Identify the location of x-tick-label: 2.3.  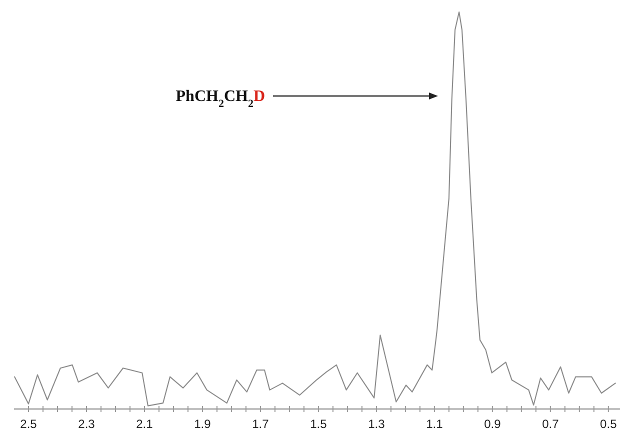
(87, 424).